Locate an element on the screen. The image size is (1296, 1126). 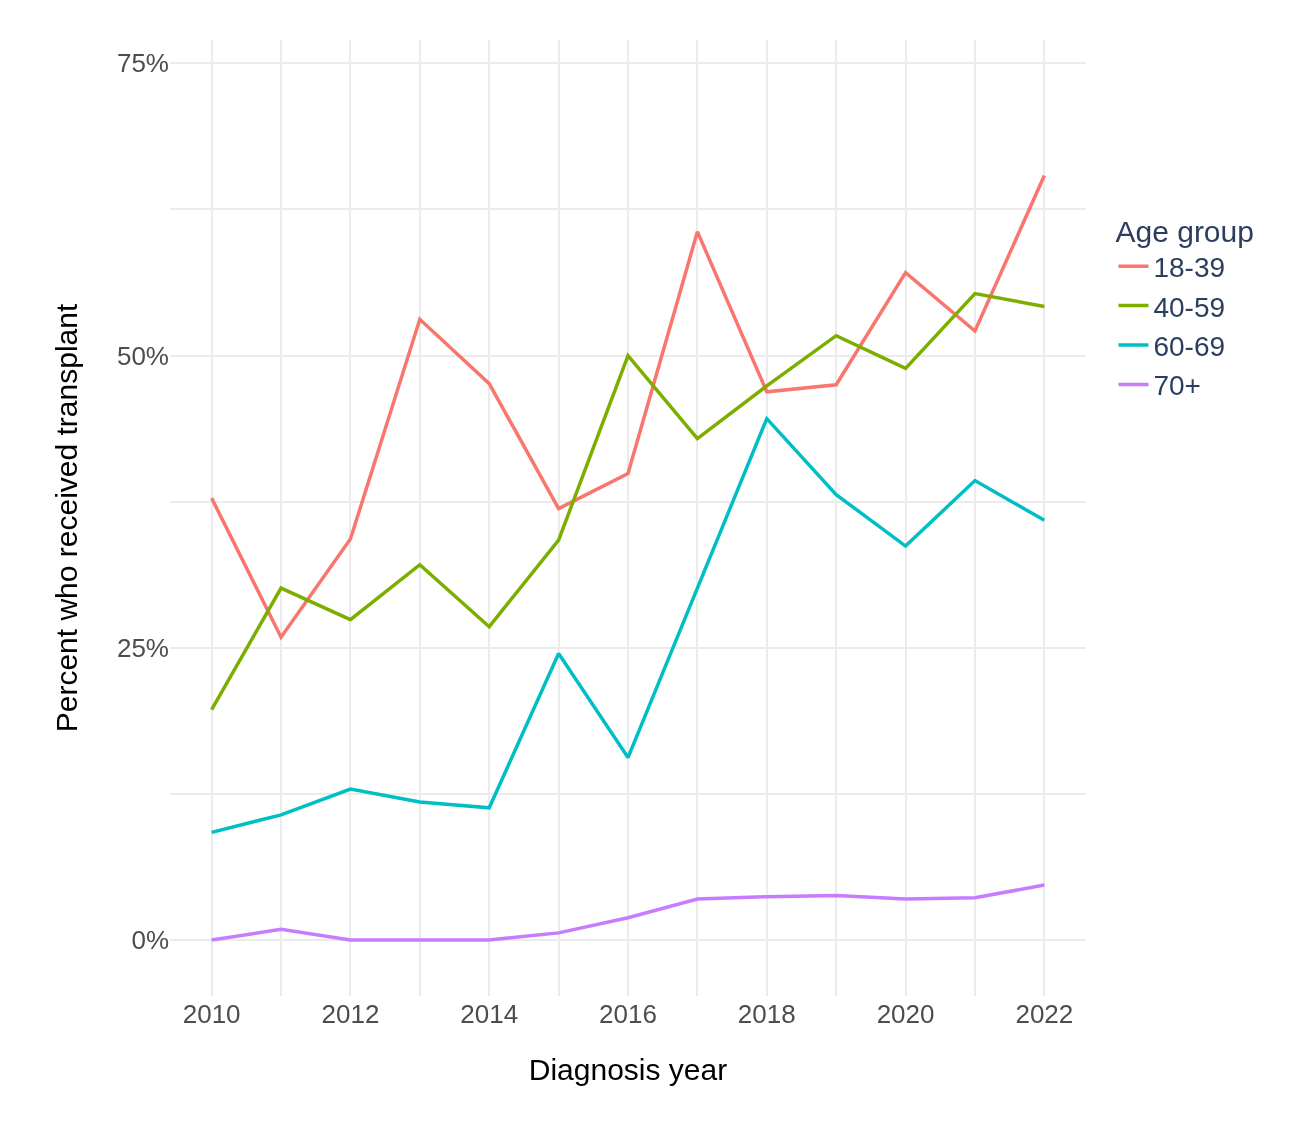
x-tick-label: 2020 is located at coordinates (905, 1014).